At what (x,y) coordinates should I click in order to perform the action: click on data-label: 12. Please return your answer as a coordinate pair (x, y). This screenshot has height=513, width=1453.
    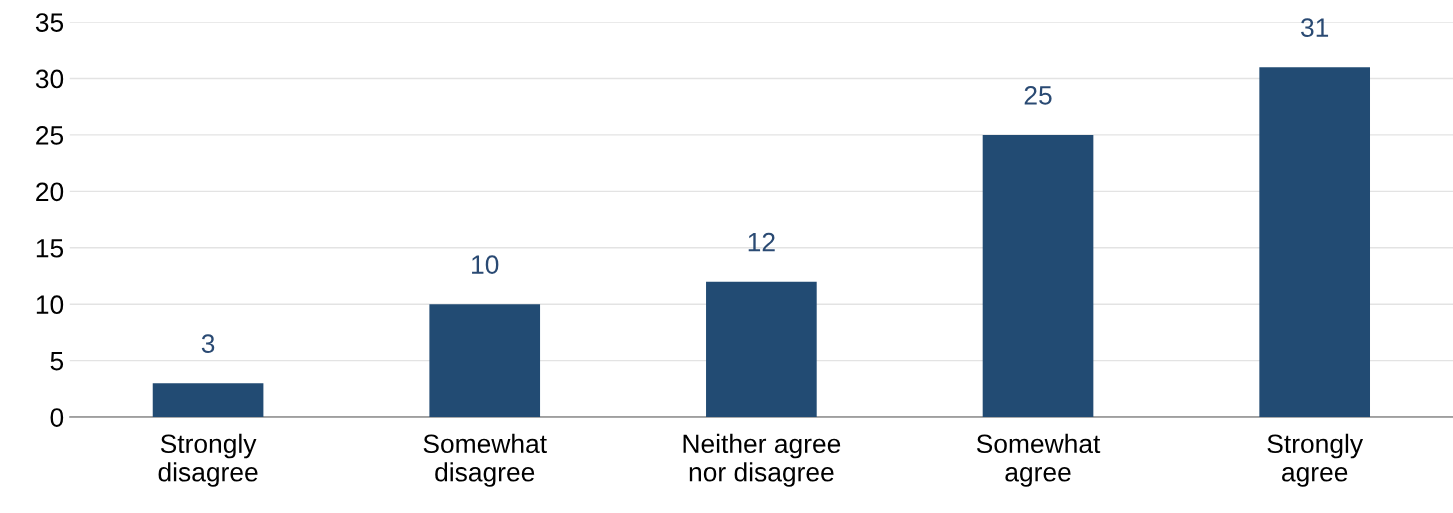
    Looking at the image, I should click on (761, 242).